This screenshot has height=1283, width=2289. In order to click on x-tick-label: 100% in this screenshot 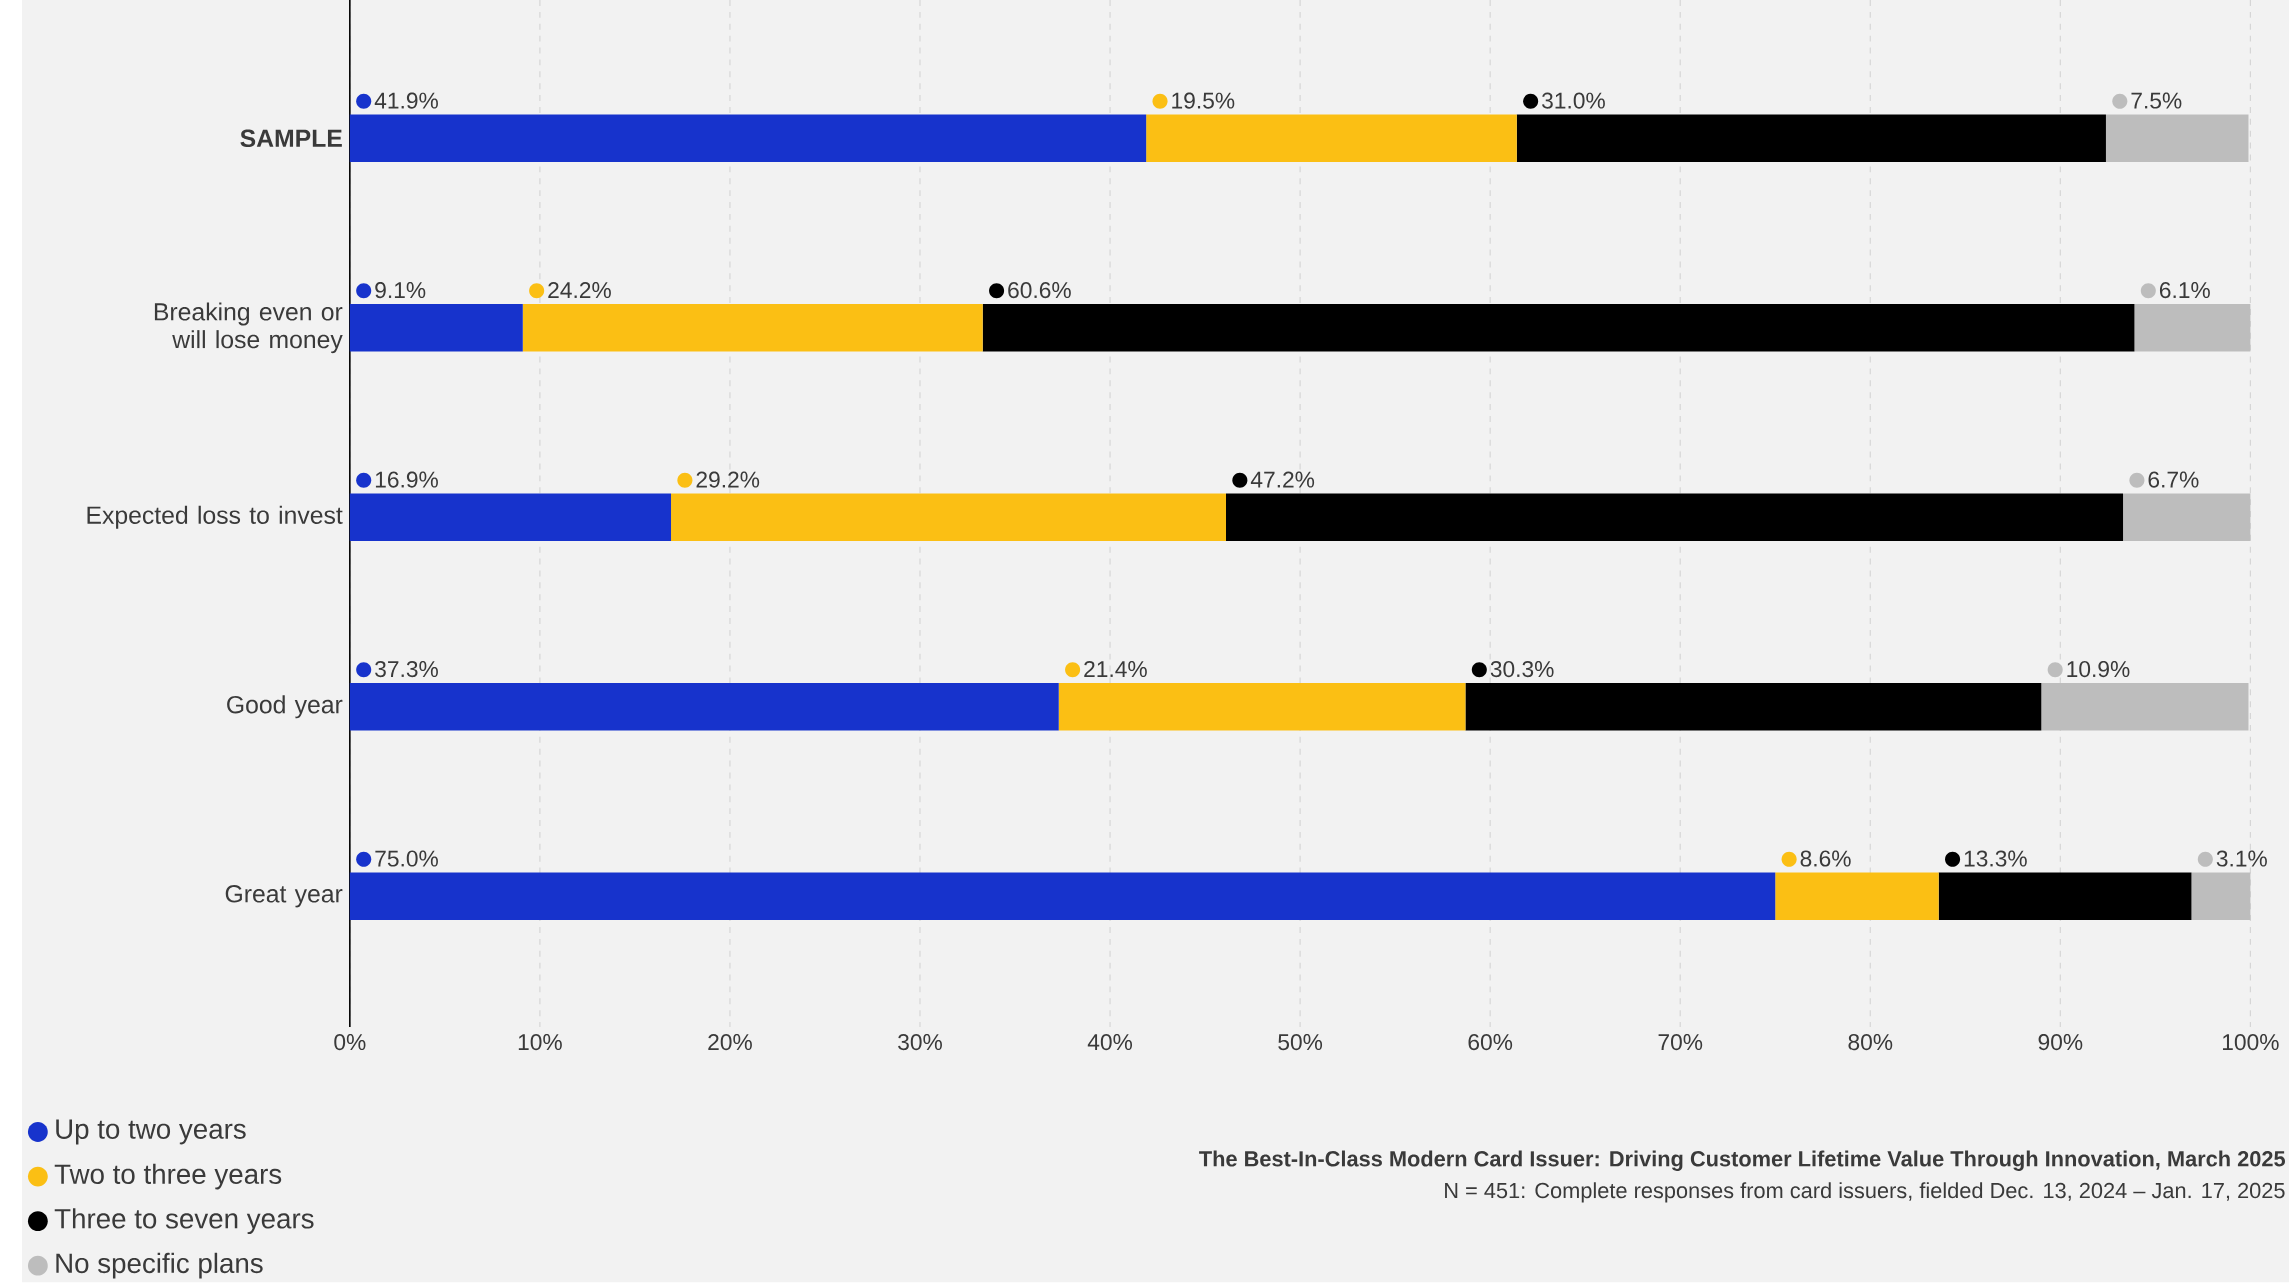, I will do `click(2250, 1042)`.